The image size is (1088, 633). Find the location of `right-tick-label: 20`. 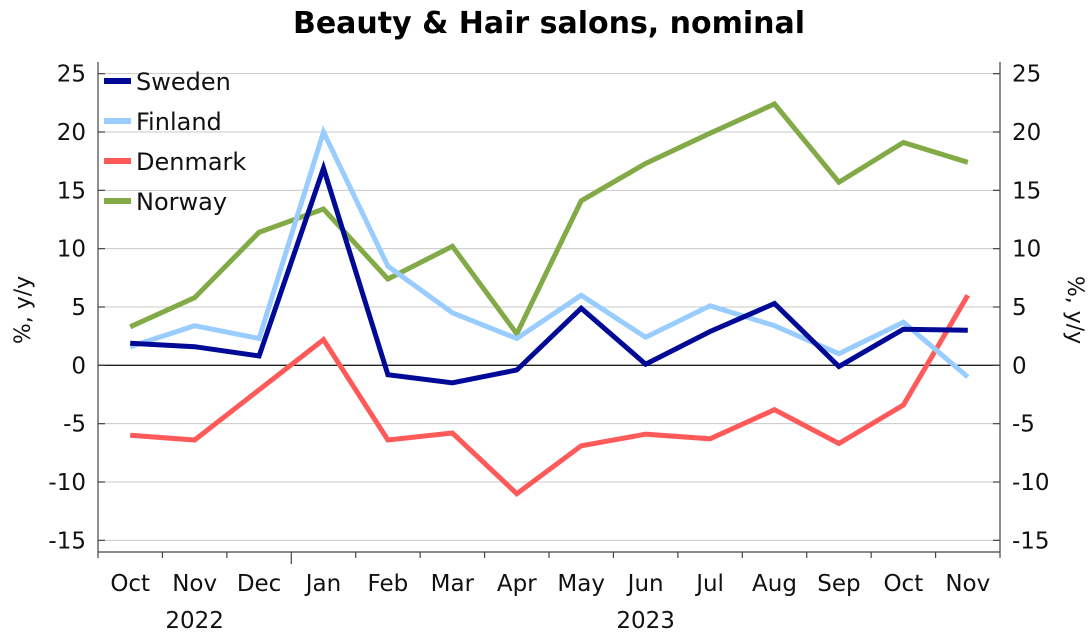

right-tick-label: 20 is located at coordinates (1026, 133).